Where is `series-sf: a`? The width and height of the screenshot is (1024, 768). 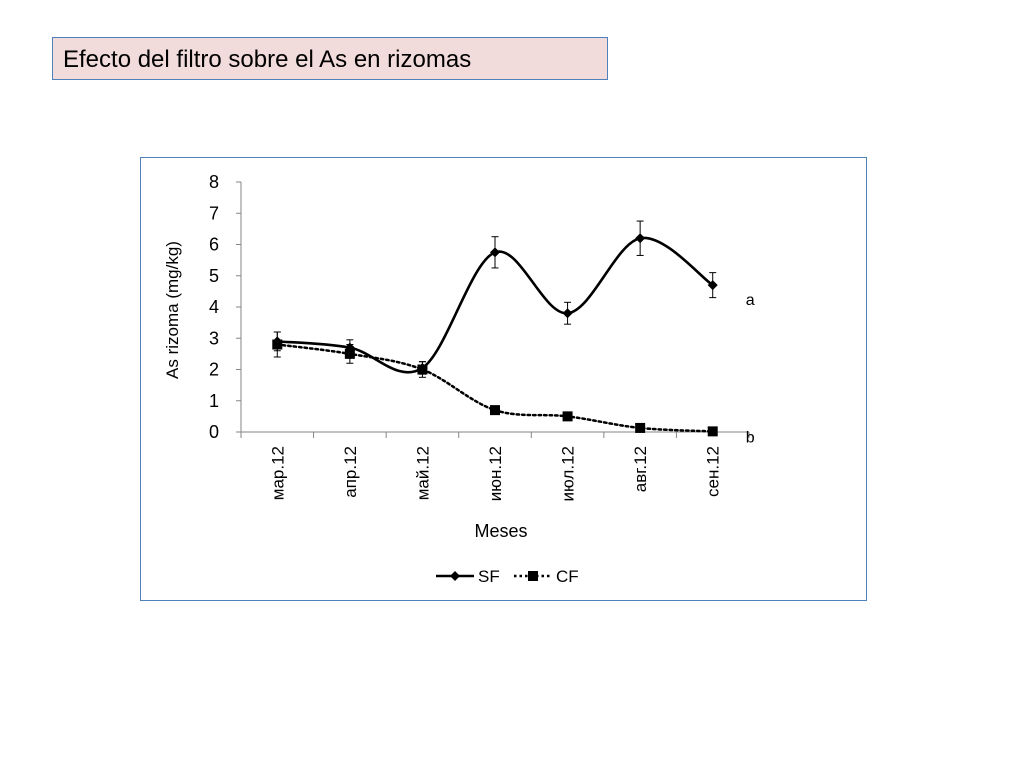 series-sf: a is located at coordinates (513, 297).